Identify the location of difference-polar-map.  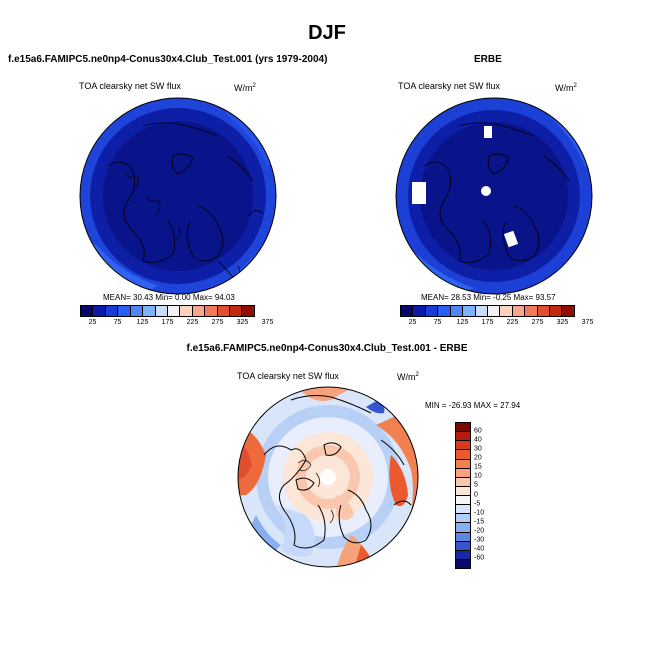
(328, 477).